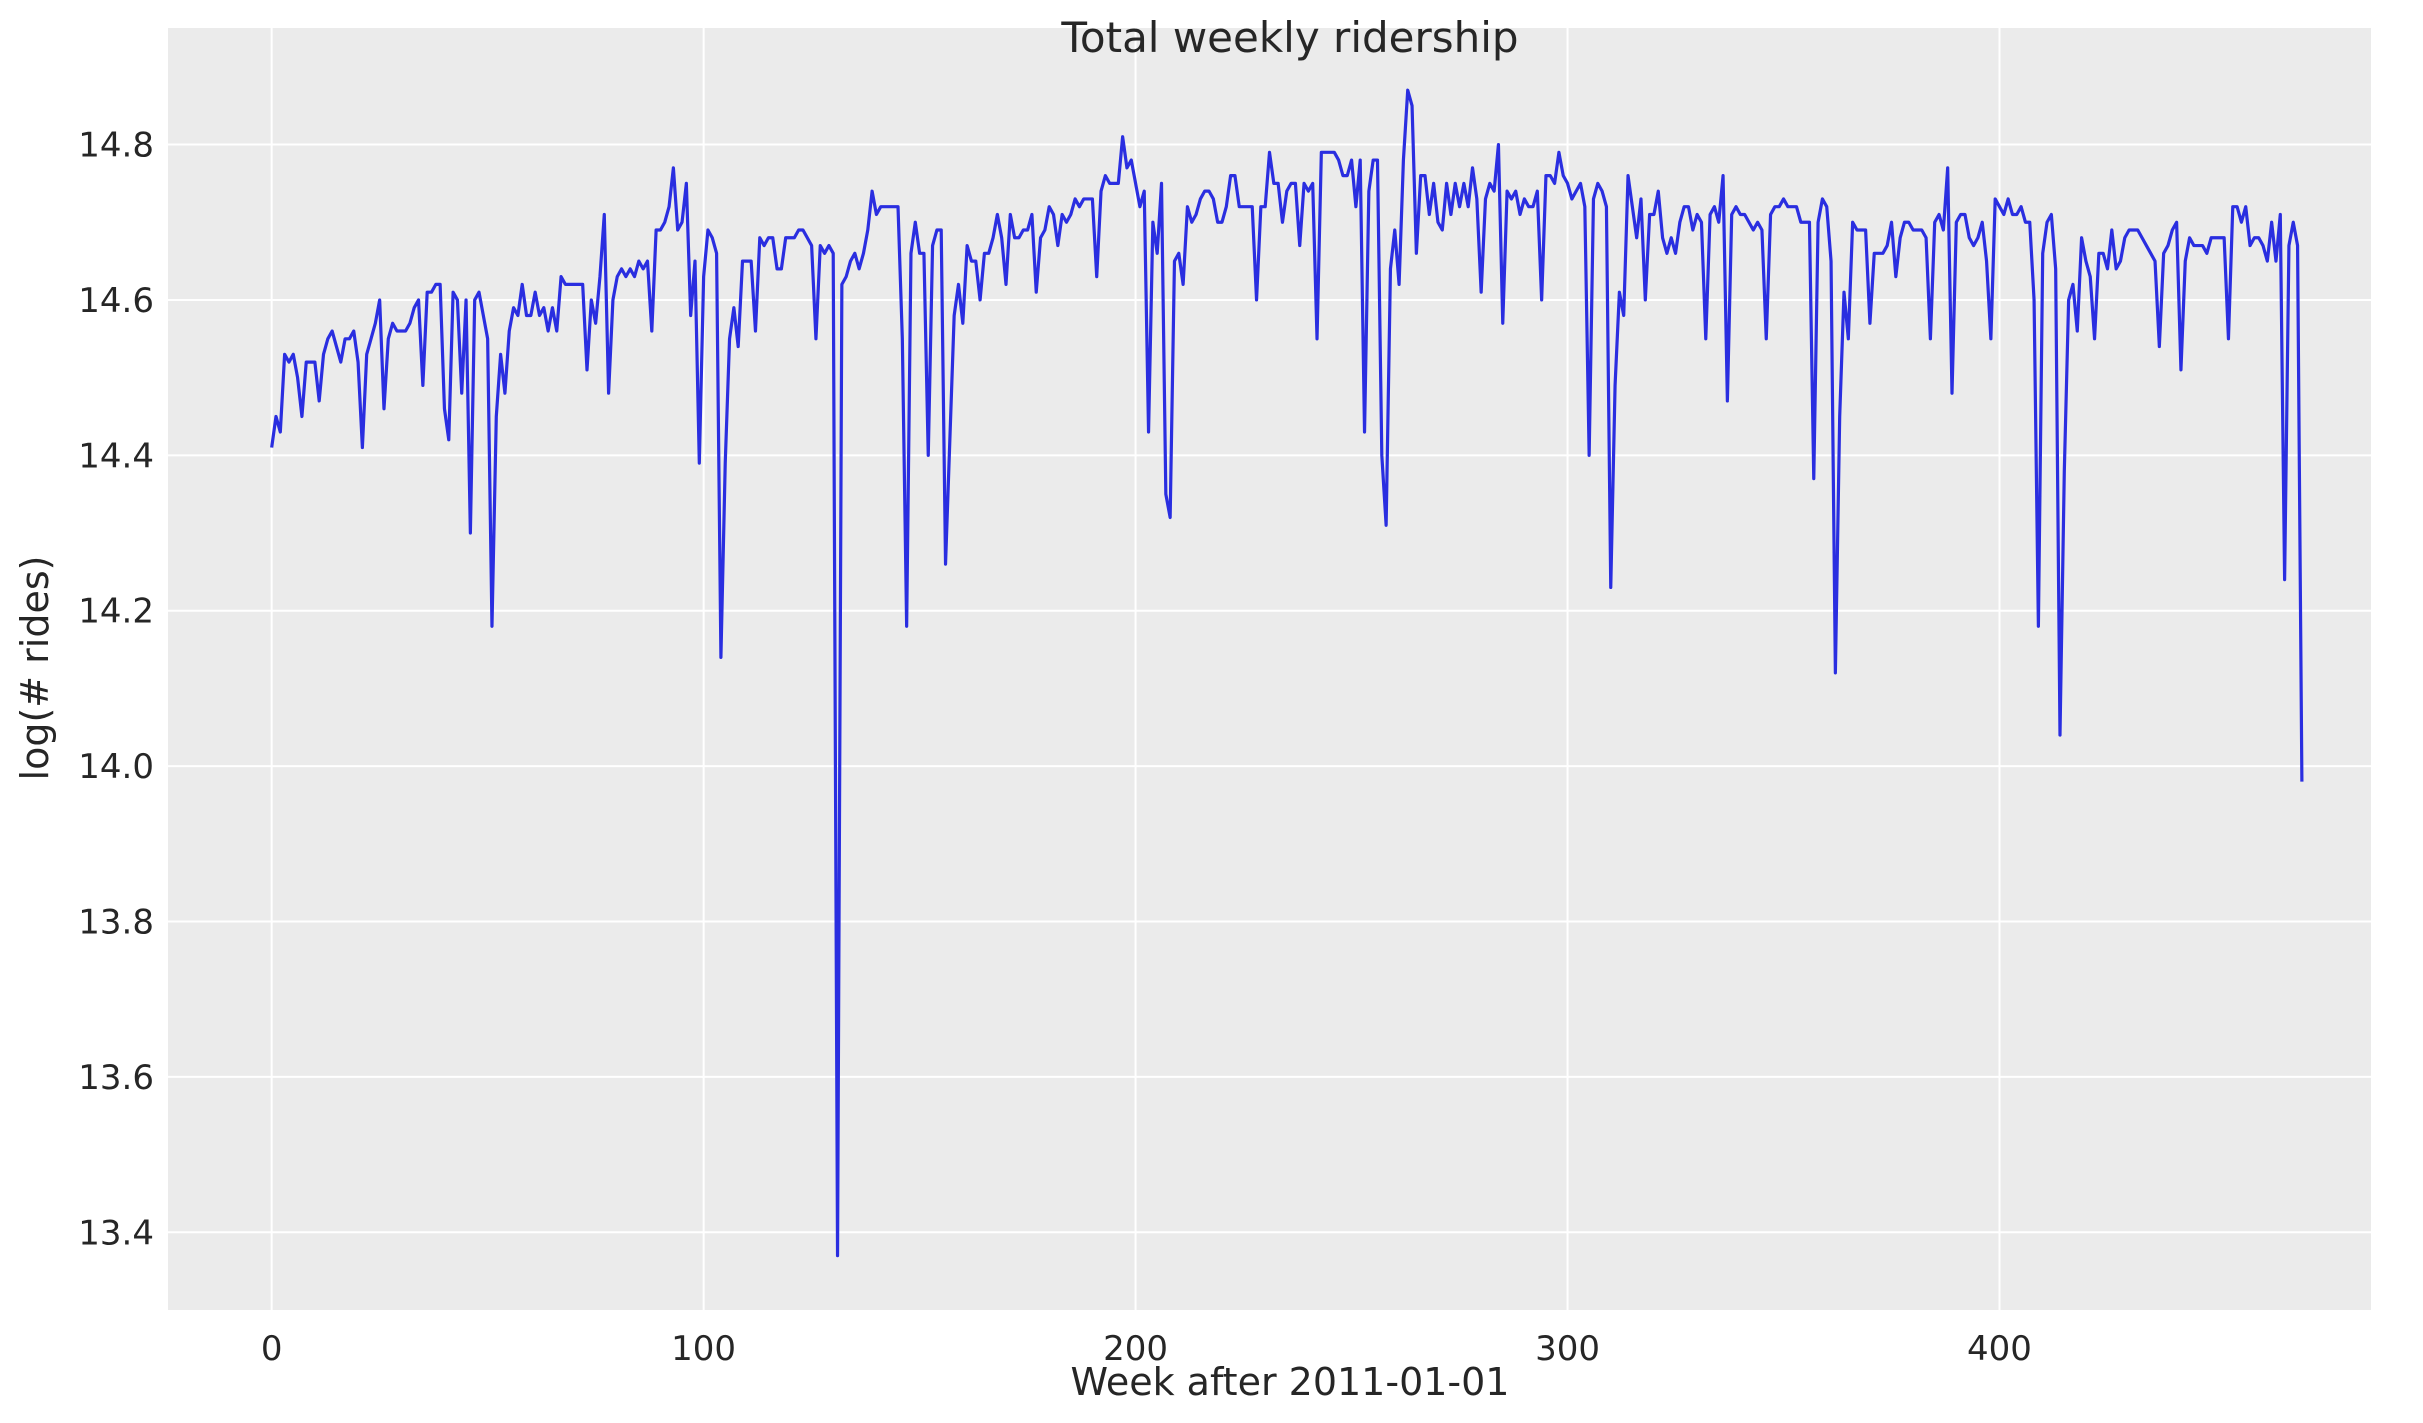 The height and width of the screenshot is (1423, 2423). I want to click on x-tick-label: 200, so click(1135, 1349).